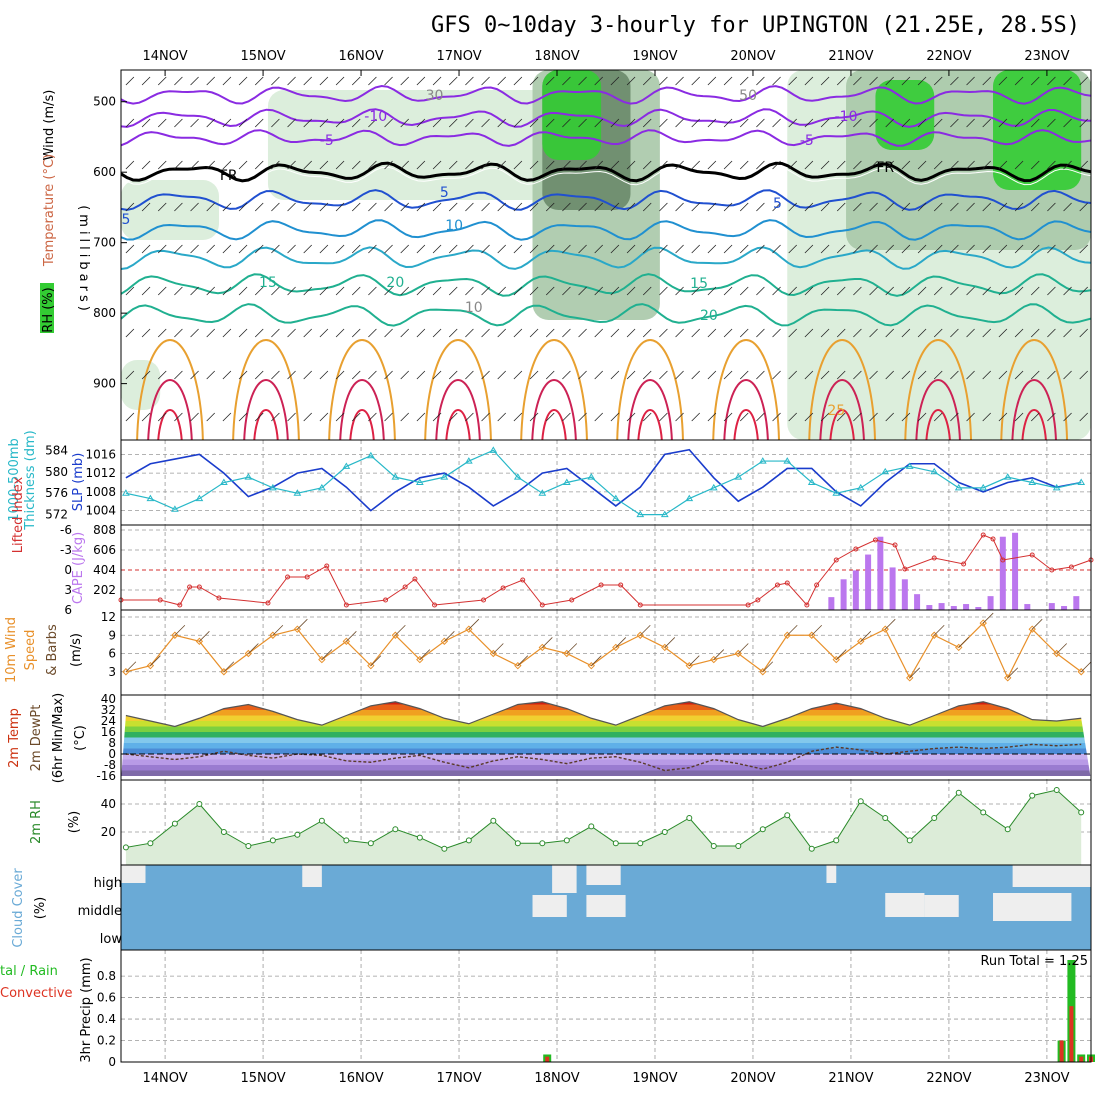  Describe the element at coordinates (47, 308) in the screenshot. I see `rh-legend-swatch` at that location.